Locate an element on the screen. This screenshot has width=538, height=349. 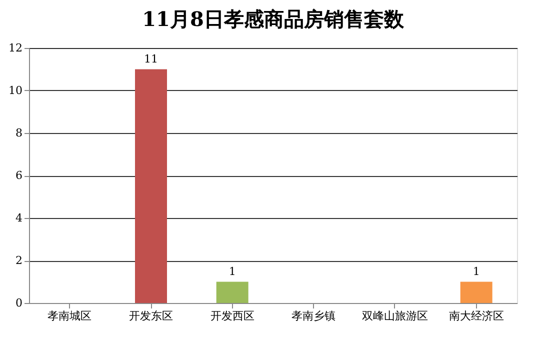
x-tick-label: 孝南城区 is located at coordinates (70, 316).